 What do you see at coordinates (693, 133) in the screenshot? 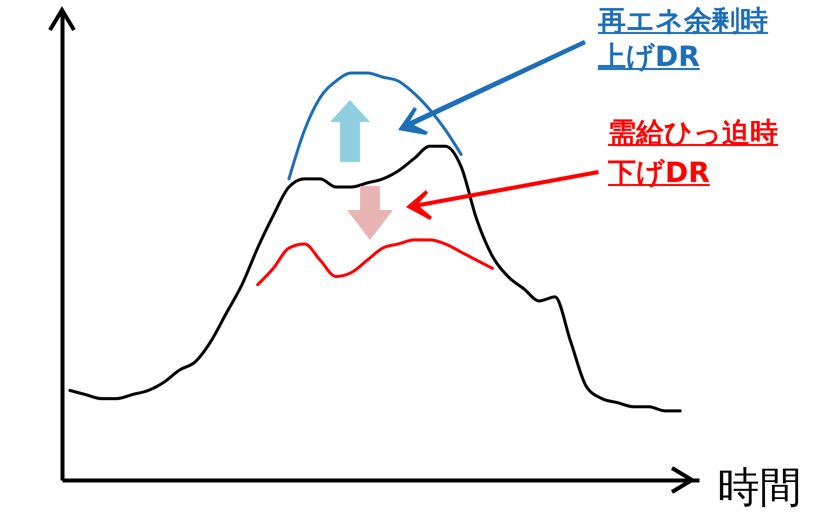
I see `annotation: 需給ひっ迫時` at bounding box center [693, 133].